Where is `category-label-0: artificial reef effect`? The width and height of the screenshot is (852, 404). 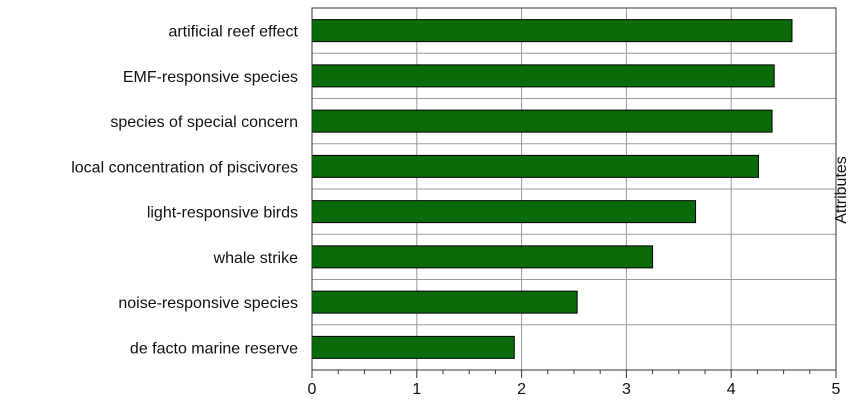 category-label-0: artificial reef effect is located at coordinates (233, 32).